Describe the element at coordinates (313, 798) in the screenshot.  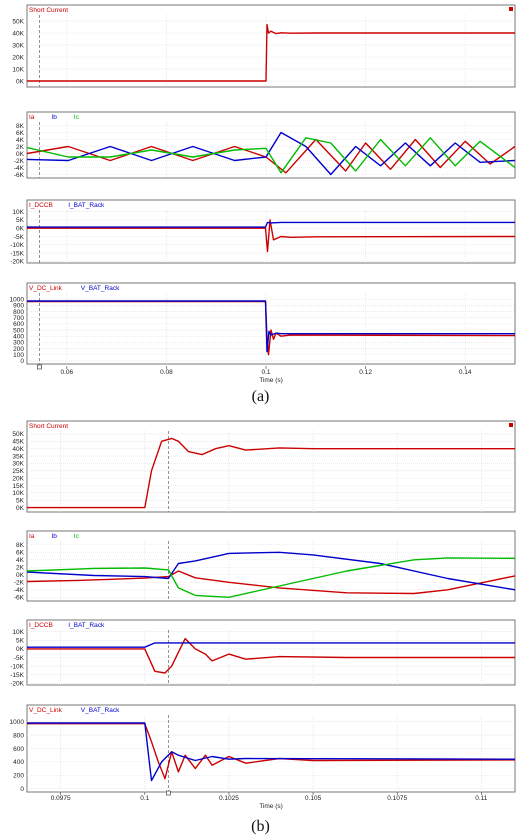
I see `xtick-label: 0.105` at that location.